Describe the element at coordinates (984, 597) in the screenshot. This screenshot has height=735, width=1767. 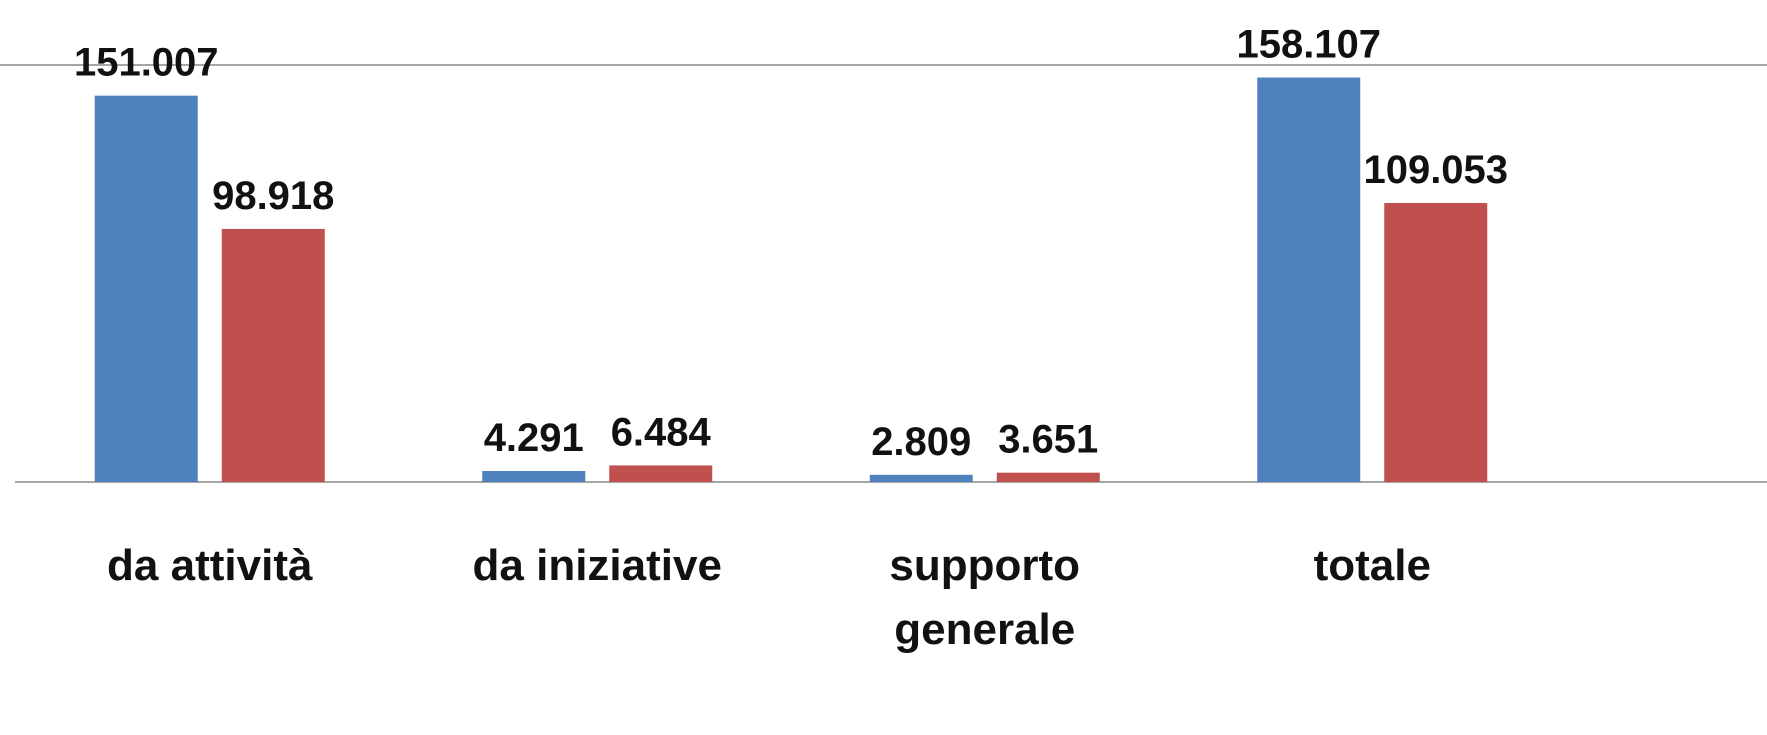
I see `x-tick-label: supporto generale` at that location.